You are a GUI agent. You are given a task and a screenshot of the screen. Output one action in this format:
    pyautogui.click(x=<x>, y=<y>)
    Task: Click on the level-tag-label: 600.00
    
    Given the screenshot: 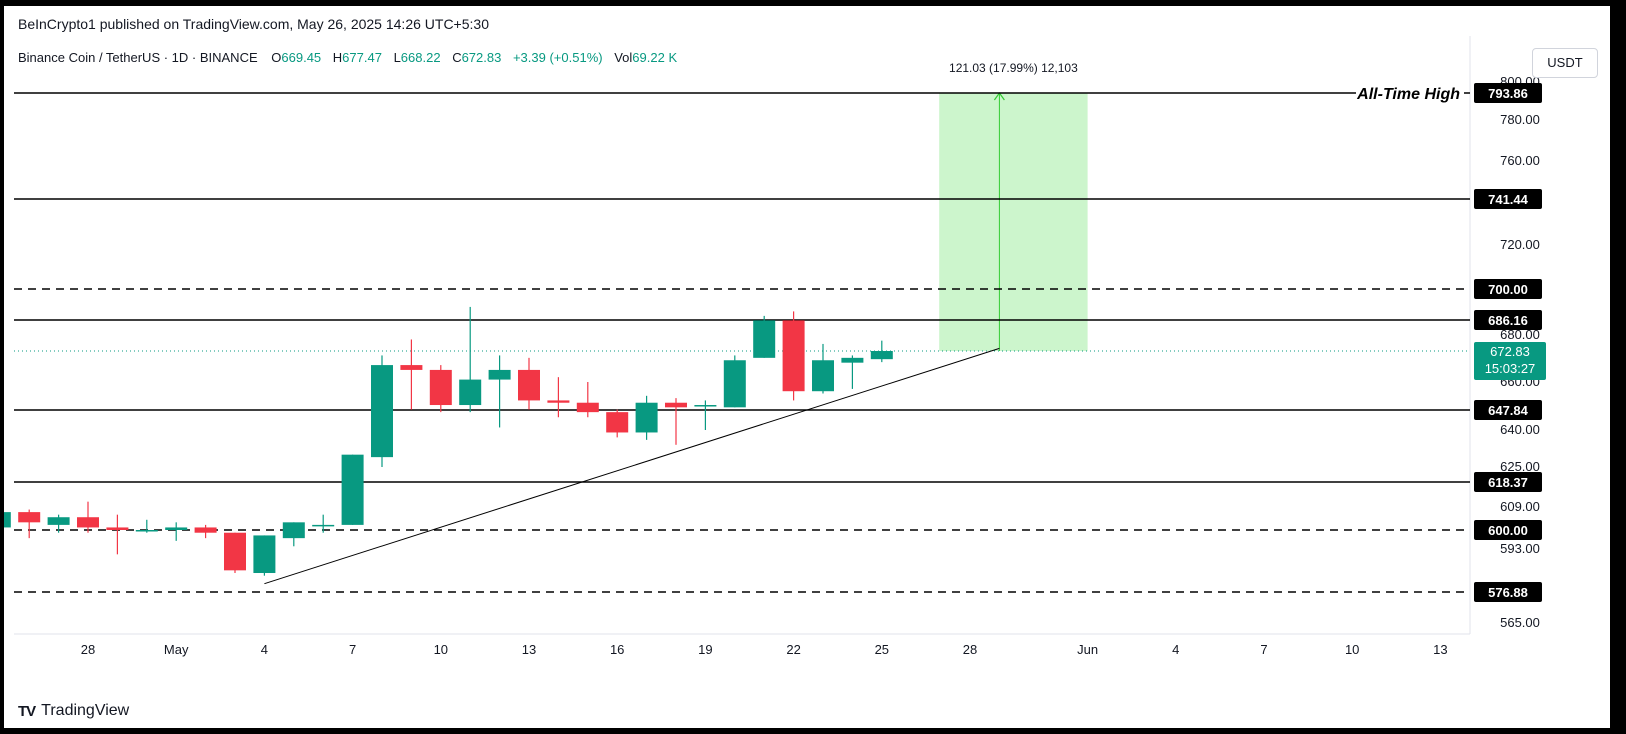 What is the action you would take?
    pyautogui.click(x=1508, y=530)
    